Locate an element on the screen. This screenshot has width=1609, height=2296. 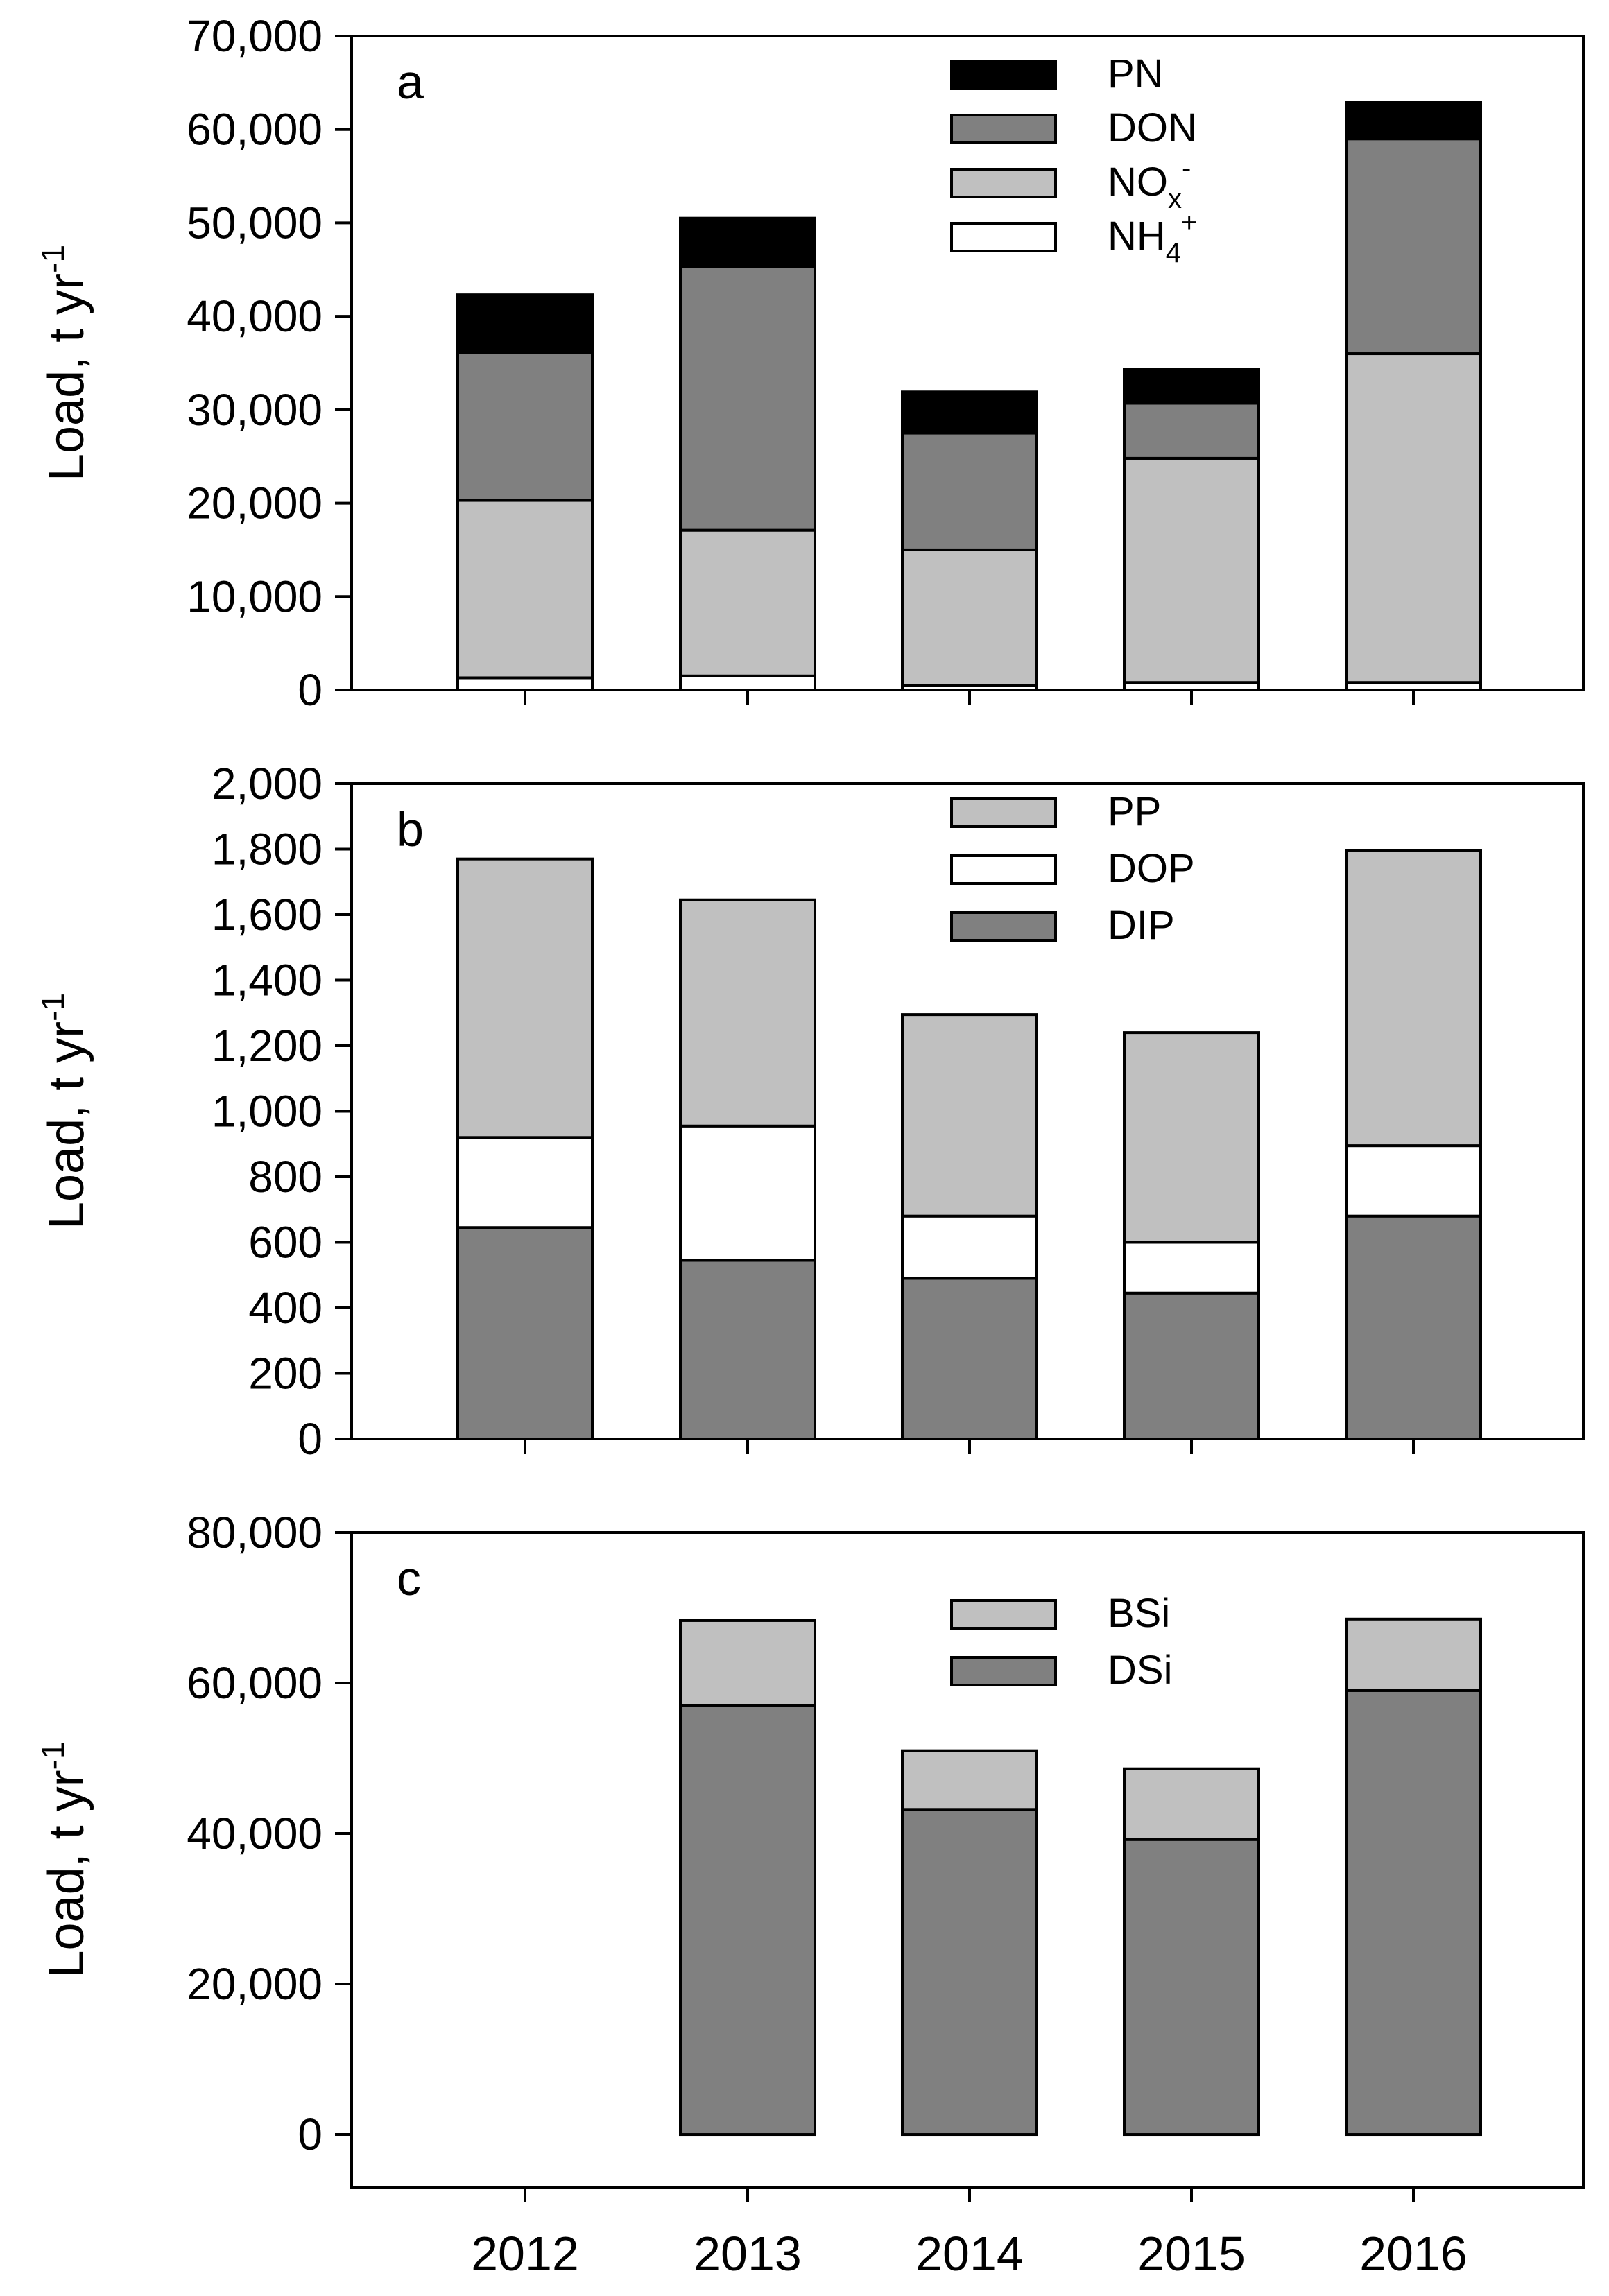
x-tick-label-2012: 2012 is located at coordinates (525, 2254).